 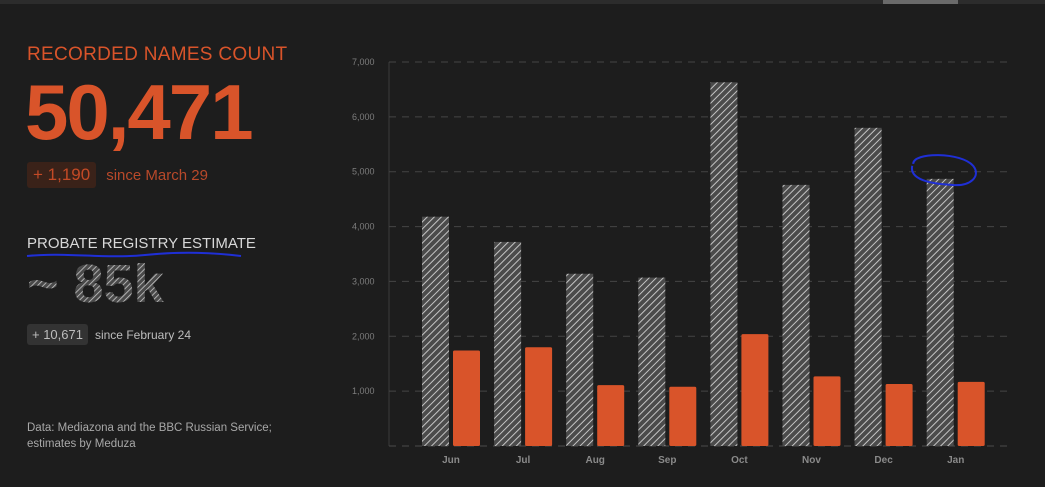 I want to click on chart-annotation, so click(x=944, y=170).